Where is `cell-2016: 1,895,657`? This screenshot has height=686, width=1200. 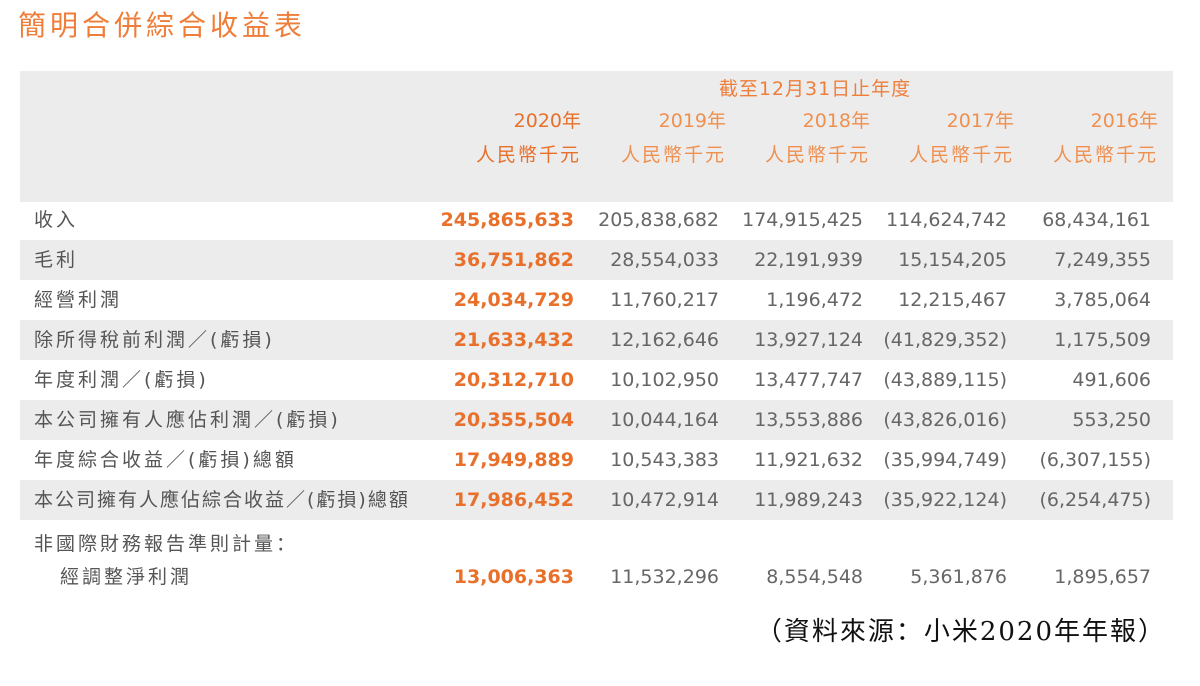
cell-2016: 1,895,657 is located at coordinates (1102, 577).